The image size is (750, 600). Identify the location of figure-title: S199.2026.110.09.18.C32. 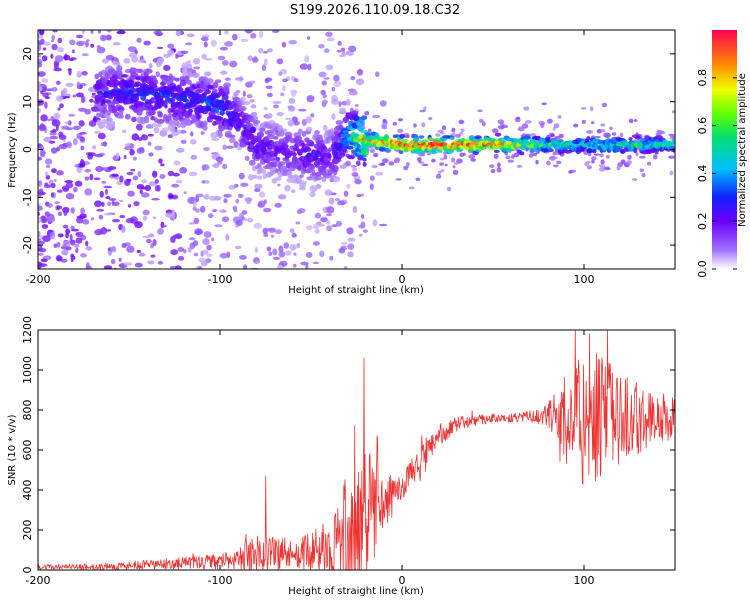
(375, 10).